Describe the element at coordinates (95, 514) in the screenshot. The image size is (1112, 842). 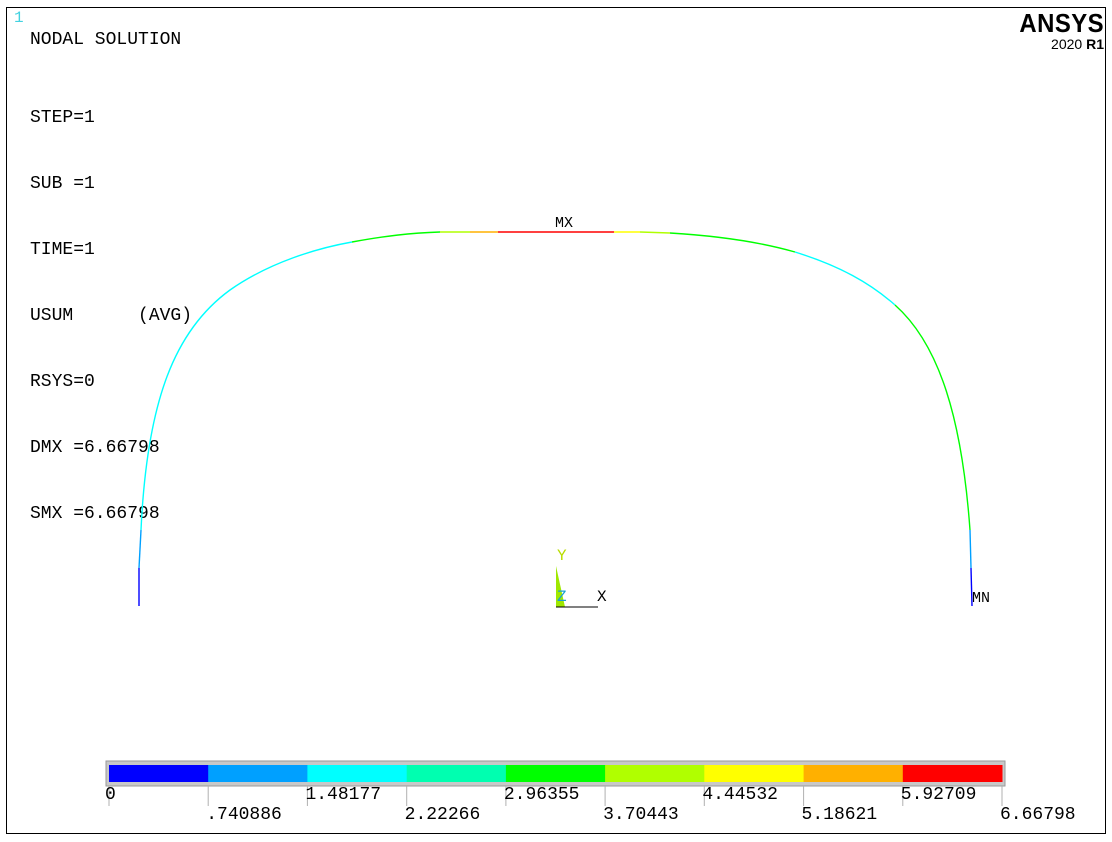
I see `info-smx: SMX =6.66798` at that location.